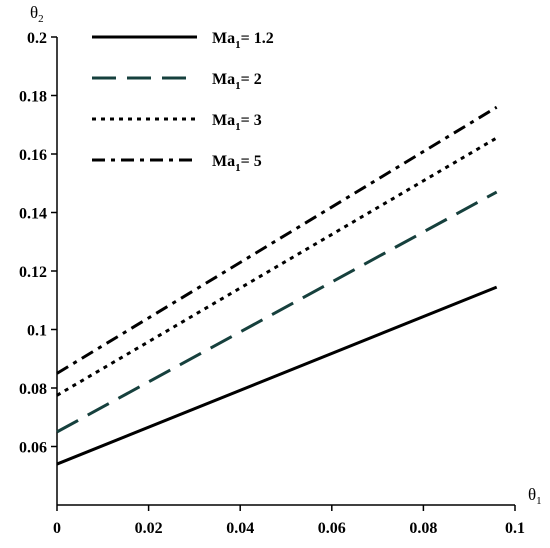  What do you see at coordinates (33, 97) in the screenshot?
I see `y-tick-label: 0.18` at bounding box center [33, 97].